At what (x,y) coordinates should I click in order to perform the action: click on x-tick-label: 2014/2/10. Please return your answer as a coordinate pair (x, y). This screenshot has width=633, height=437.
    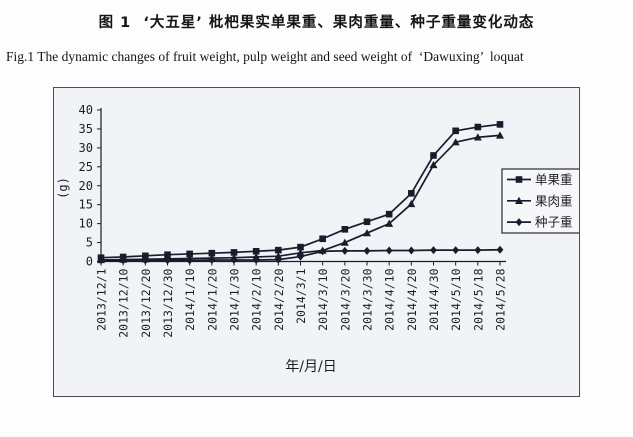
    Looking at the image, I should click on (257, 299).